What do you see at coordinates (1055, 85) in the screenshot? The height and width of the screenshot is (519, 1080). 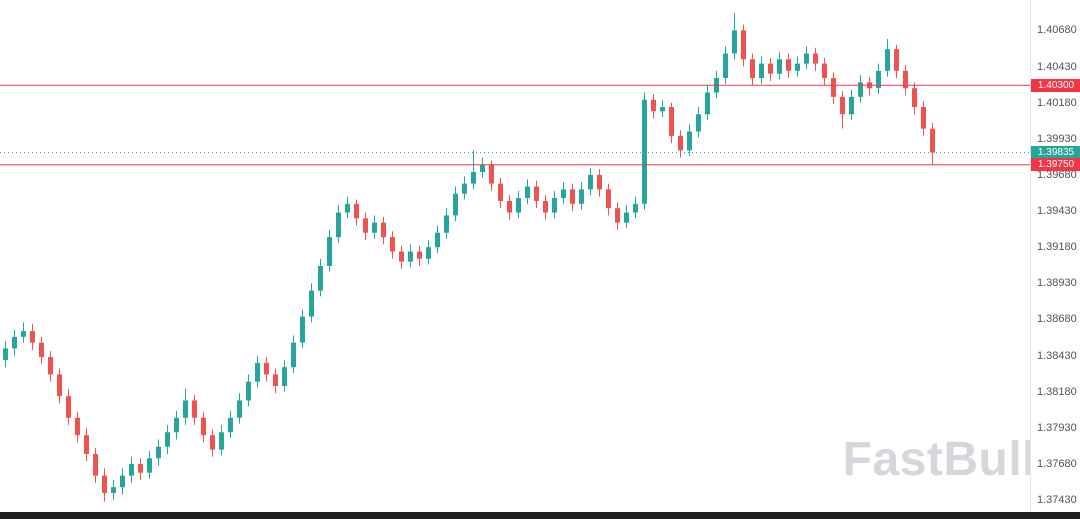 I see `resistance-price-badge: 1.40300` at bounding box center [1055, 85].